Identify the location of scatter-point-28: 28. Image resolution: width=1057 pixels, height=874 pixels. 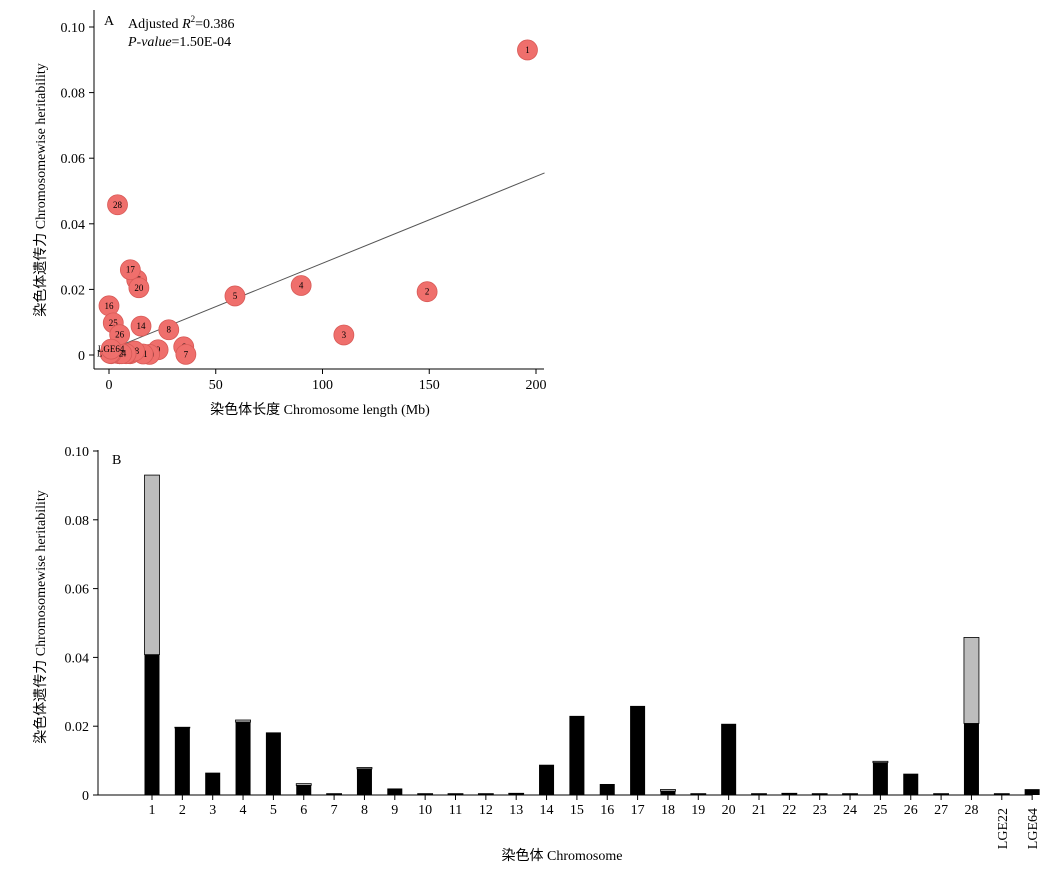
(117, 205).